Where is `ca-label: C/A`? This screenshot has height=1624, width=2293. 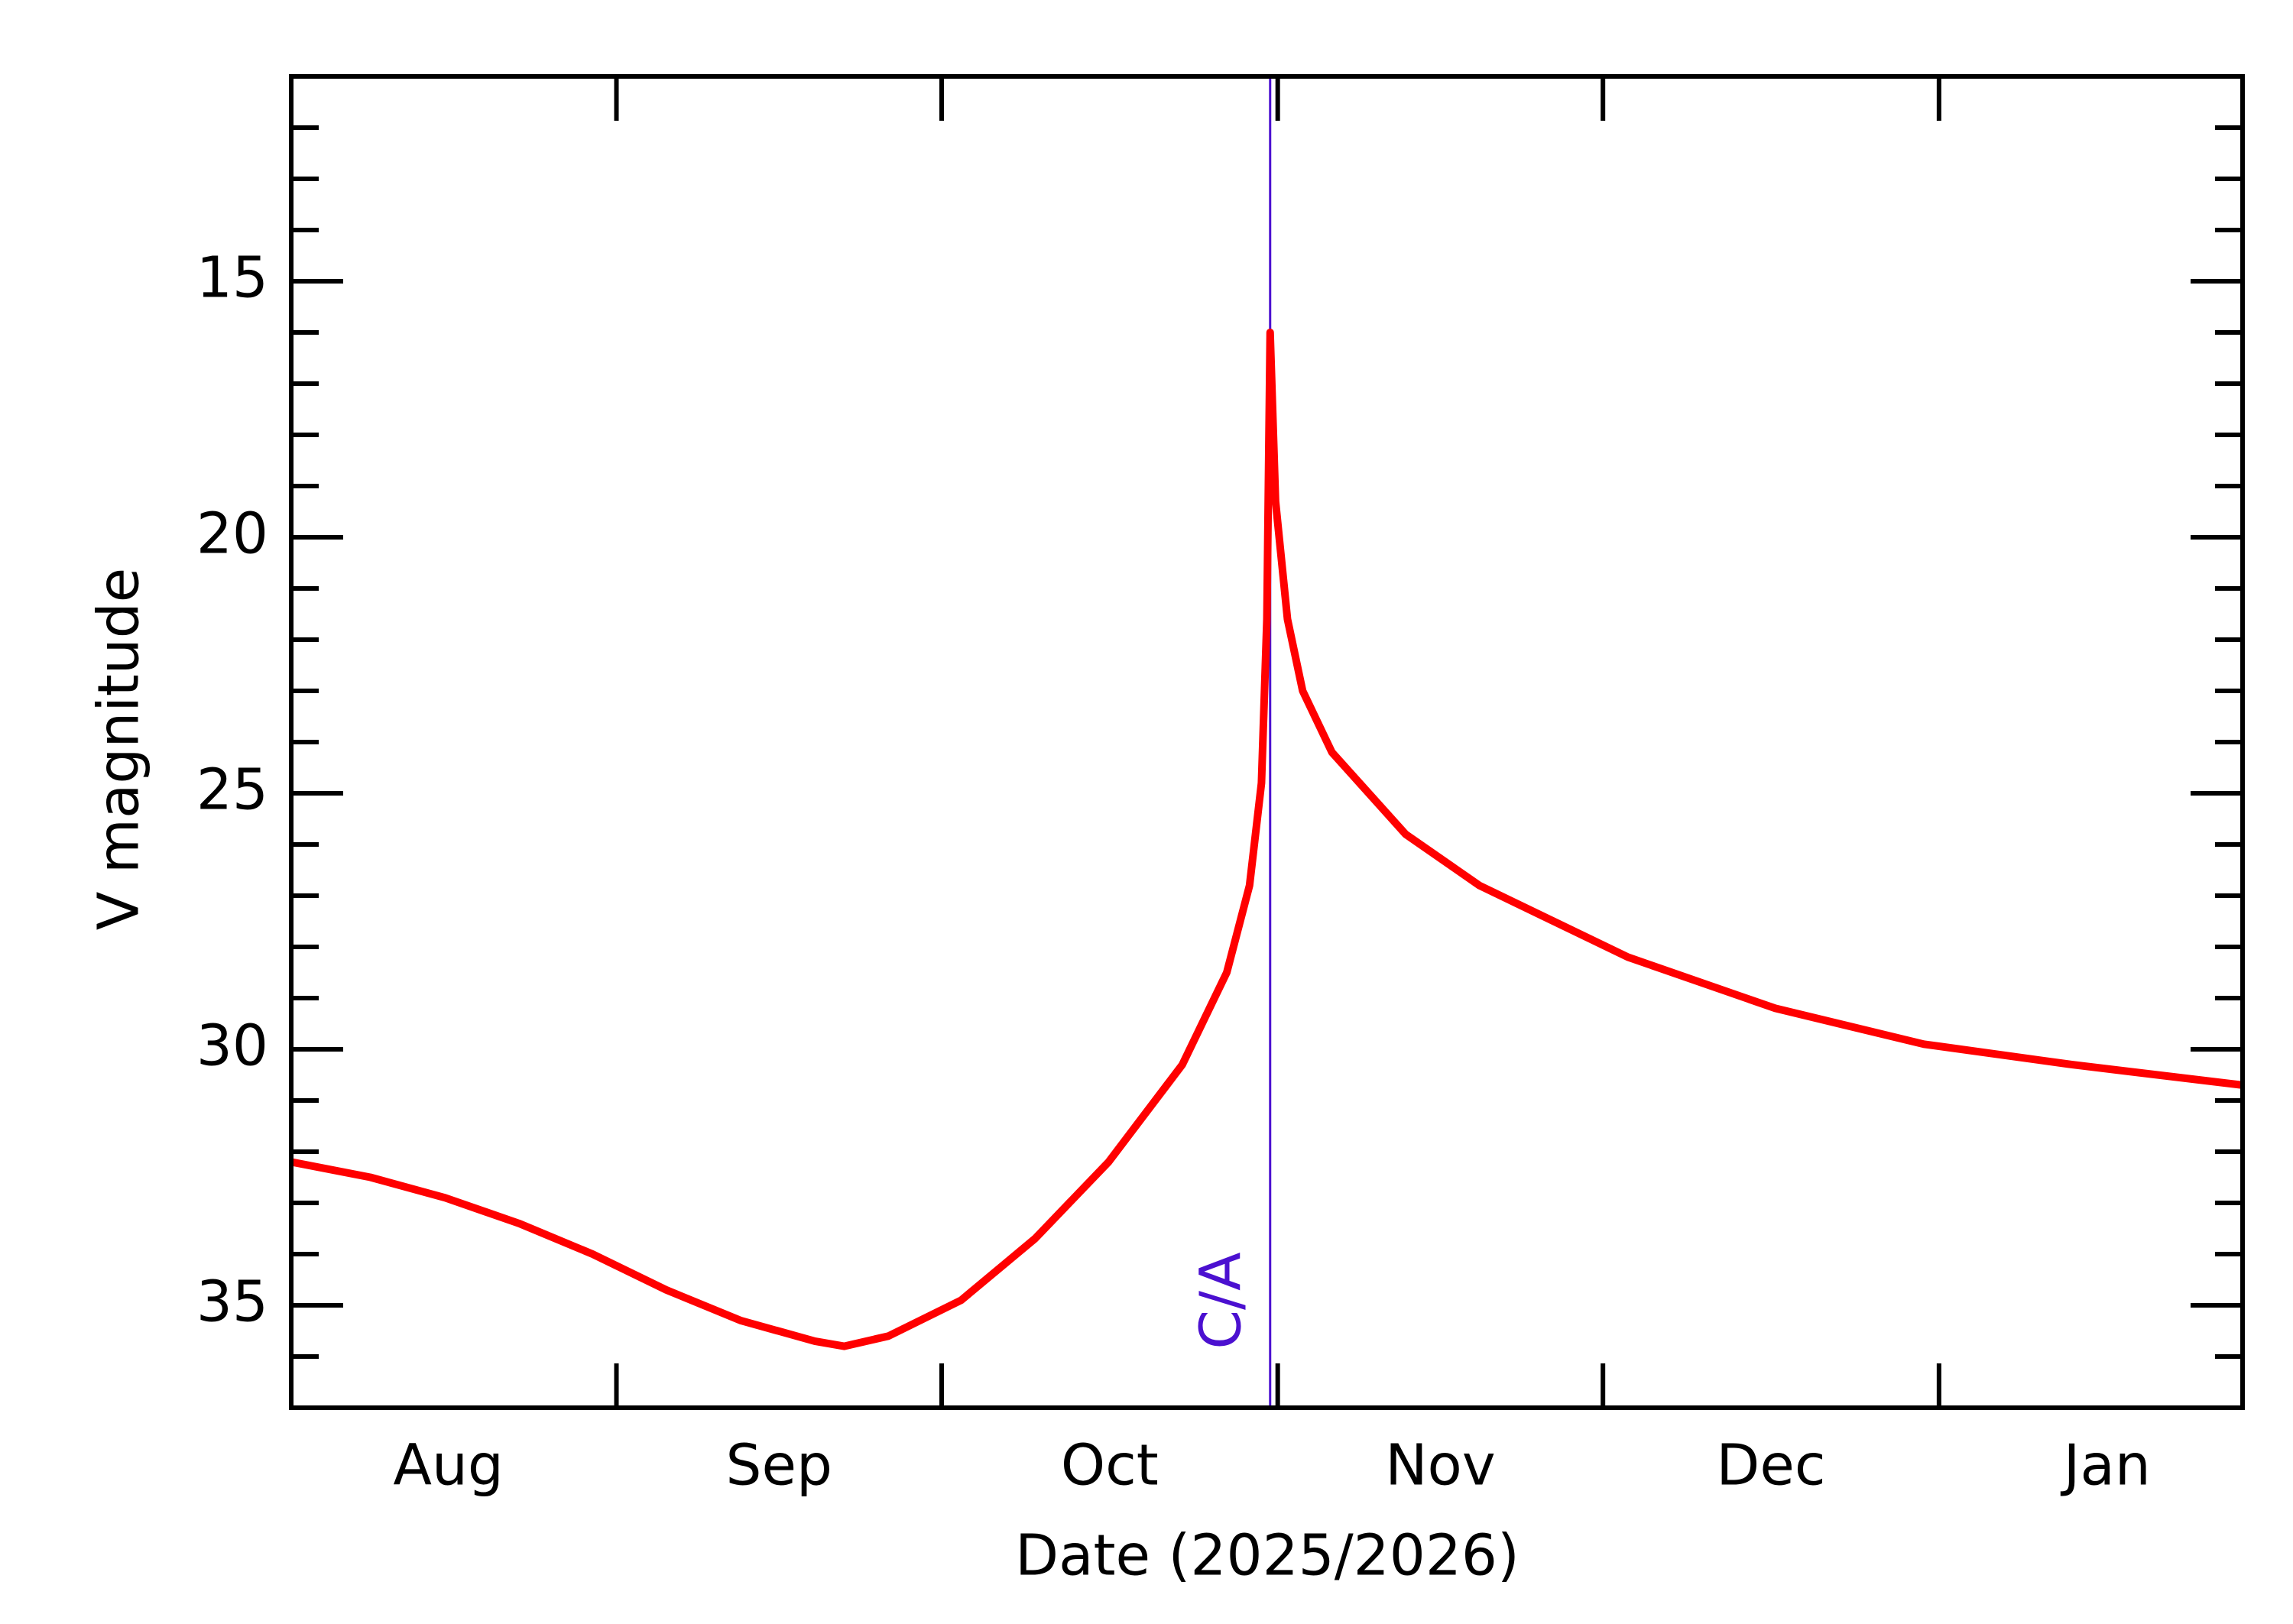
ca-label: C/A is located at coordinates (1221, 1301).